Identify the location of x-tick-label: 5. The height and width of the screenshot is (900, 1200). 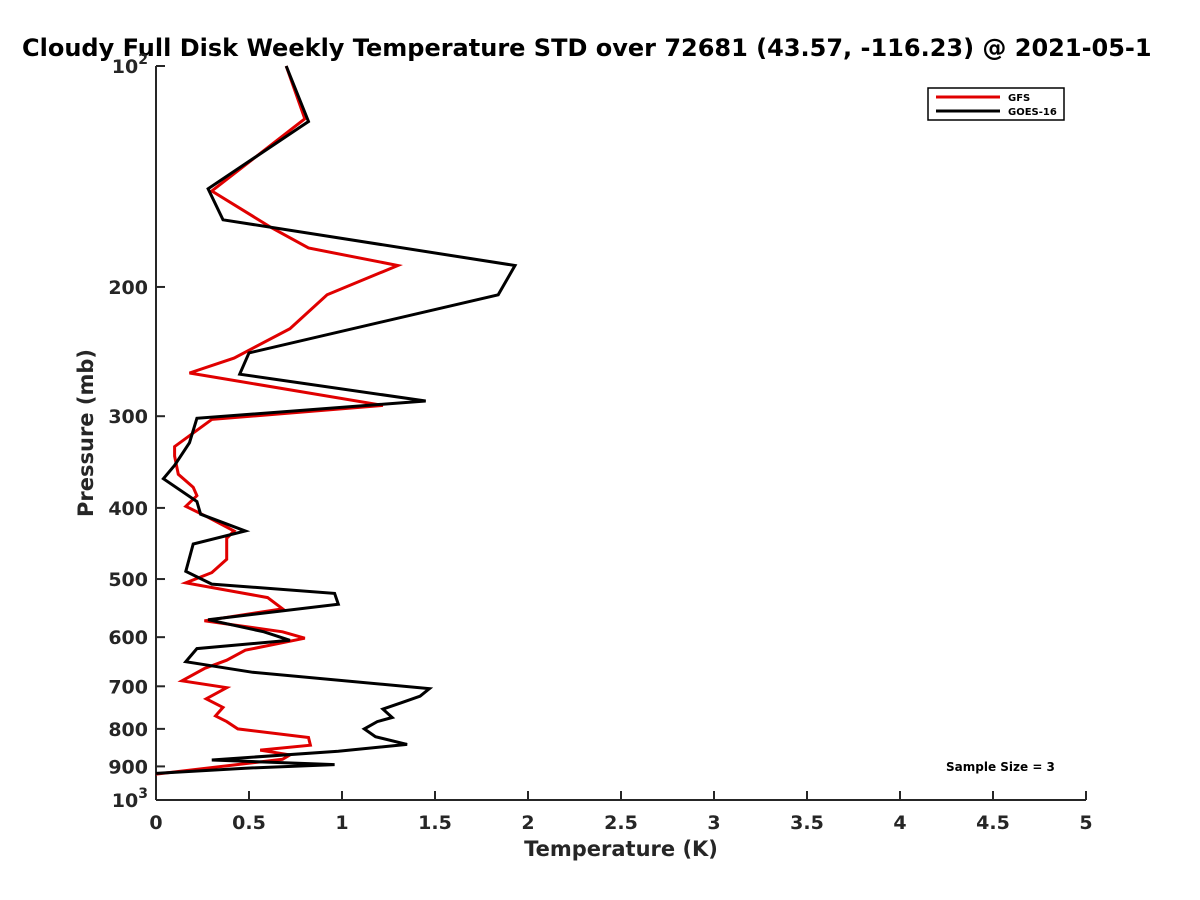
(1085, 823).